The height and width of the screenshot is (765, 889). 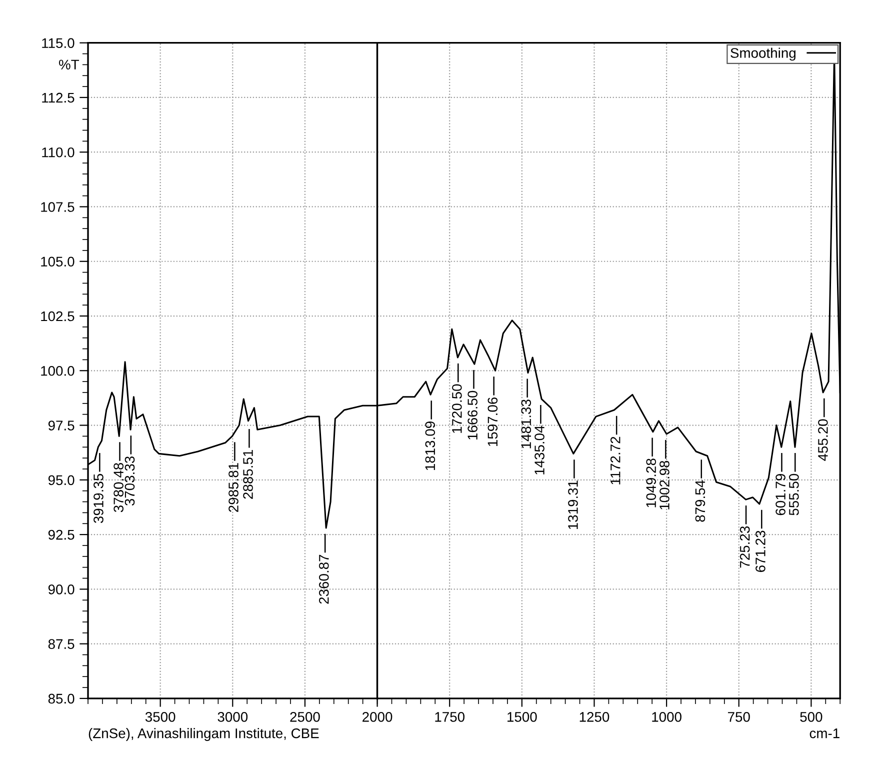 What do you see at coordinates (61, 480) in the screenshot?
I see `y-tick-label: 95.0` at bounding box center [61, 480].